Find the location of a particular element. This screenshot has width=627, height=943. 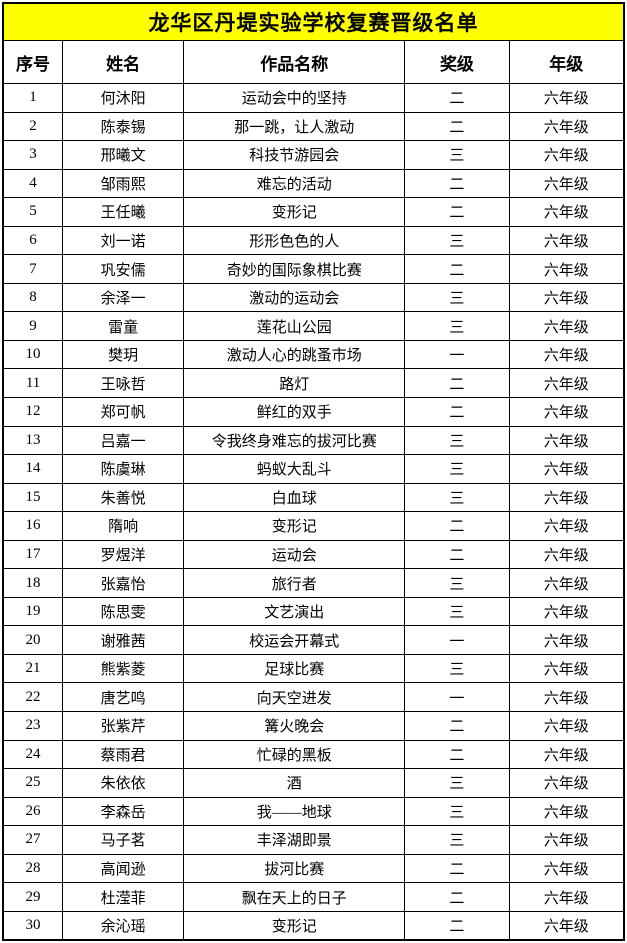

cell-name: 高闻逊 is located at coordinates (123, 868).